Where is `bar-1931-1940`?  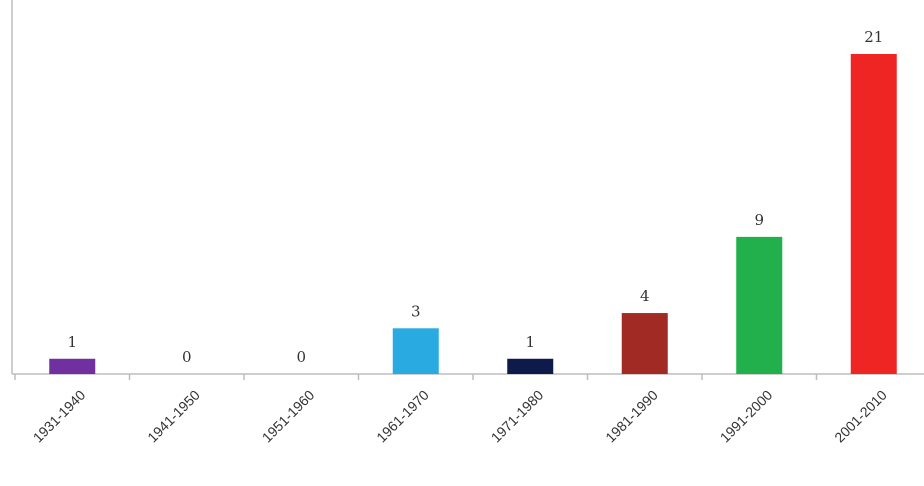
bar-1931-1940 is located at coordinates (72, 366).